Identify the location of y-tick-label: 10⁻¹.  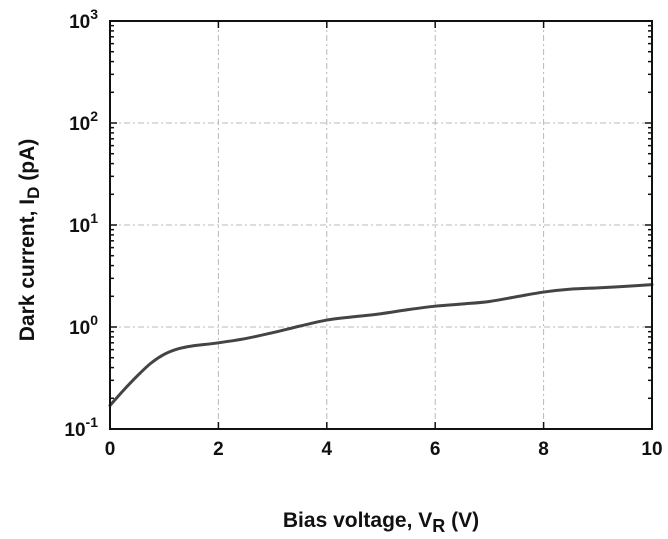
(81, 427).